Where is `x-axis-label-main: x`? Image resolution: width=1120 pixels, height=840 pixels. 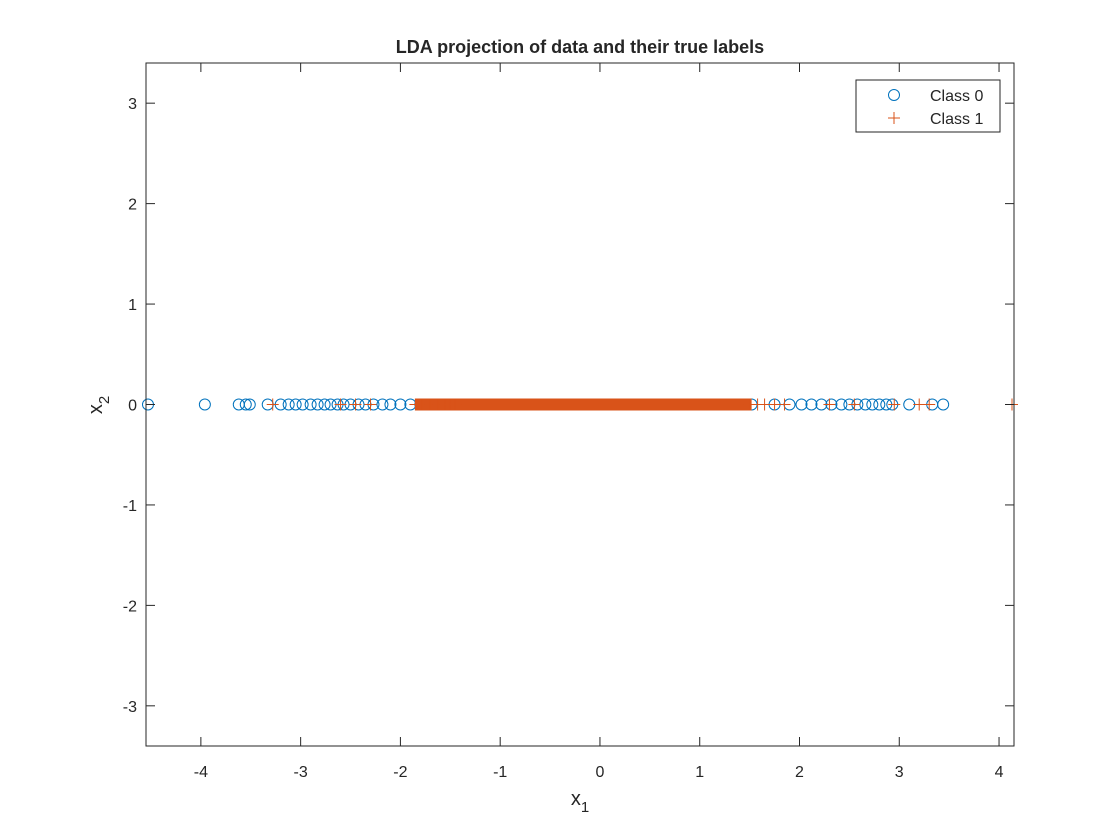 x-axis-label-main: x is located at coordinates (576, 799).